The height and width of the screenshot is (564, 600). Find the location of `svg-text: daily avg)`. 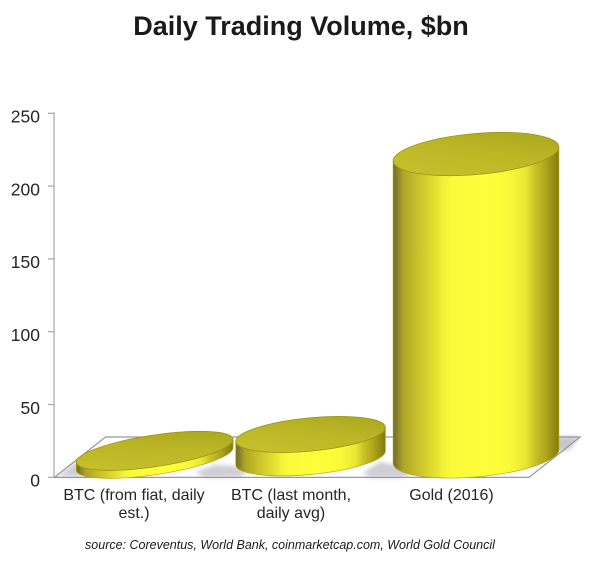

svg-text: daily avg) is located at coordinates (291, 513).